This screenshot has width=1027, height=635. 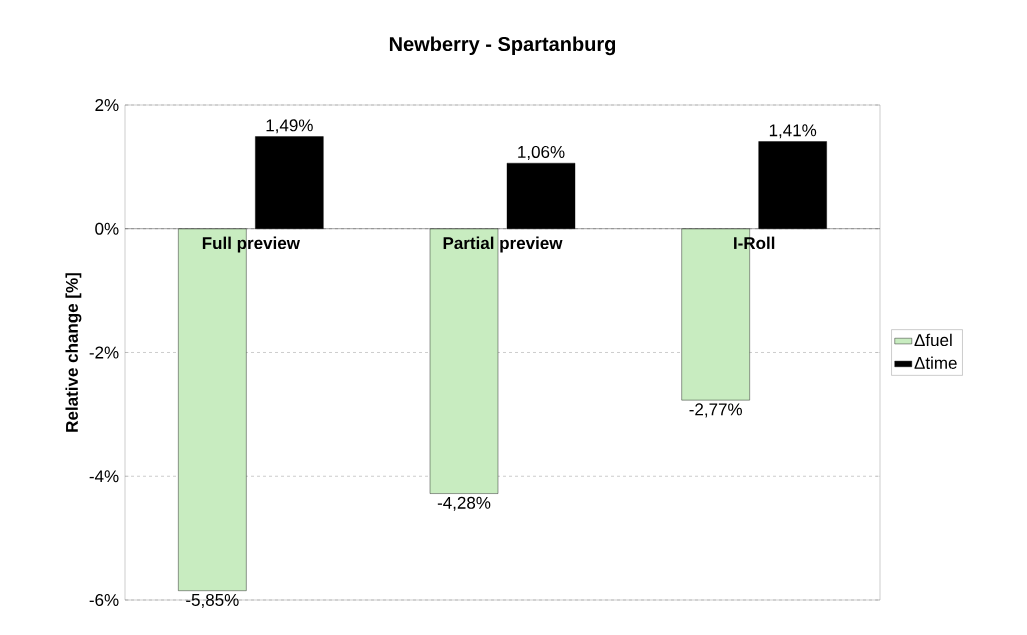 What do you see at coordinates (104, 476) in the screenshot?
I see `y-tick-label: -4%` at bounding box center [104, 476].